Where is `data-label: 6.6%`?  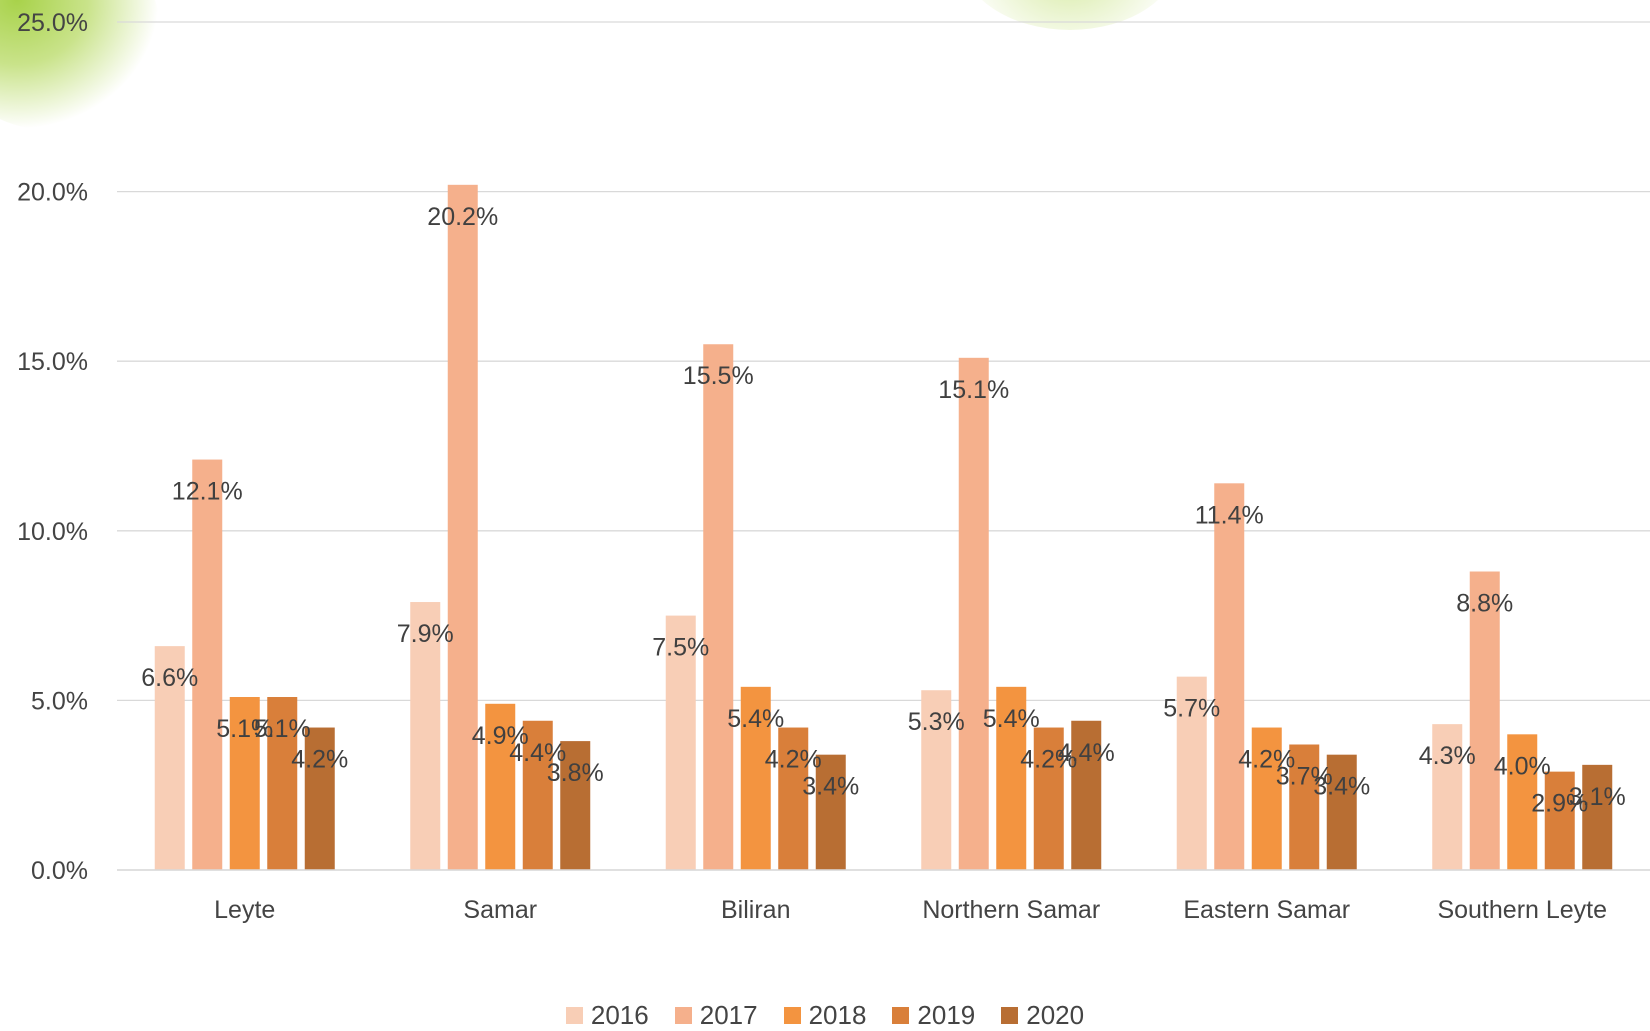 data-label: 6.6% is located at coordinates (169, 678).